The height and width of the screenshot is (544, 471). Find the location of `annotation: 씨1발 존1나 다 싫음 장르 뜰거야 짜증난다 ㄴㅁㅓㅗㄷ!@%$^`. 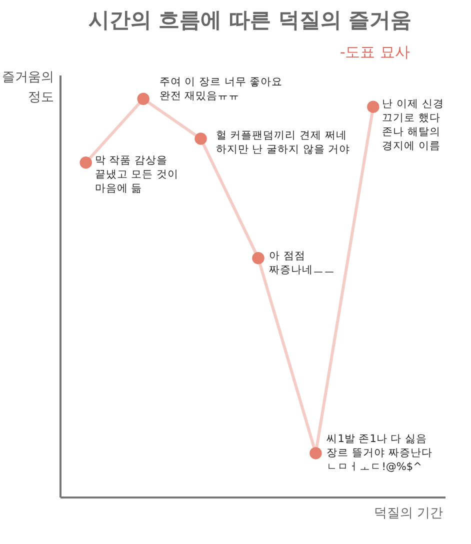

annotation: 씨1발 존1나 다 싫음 장르 뜰거야 짜증난다 ㄴㅁㅓㅗㄷ!@%$^ is located at coordinates (379, 453).